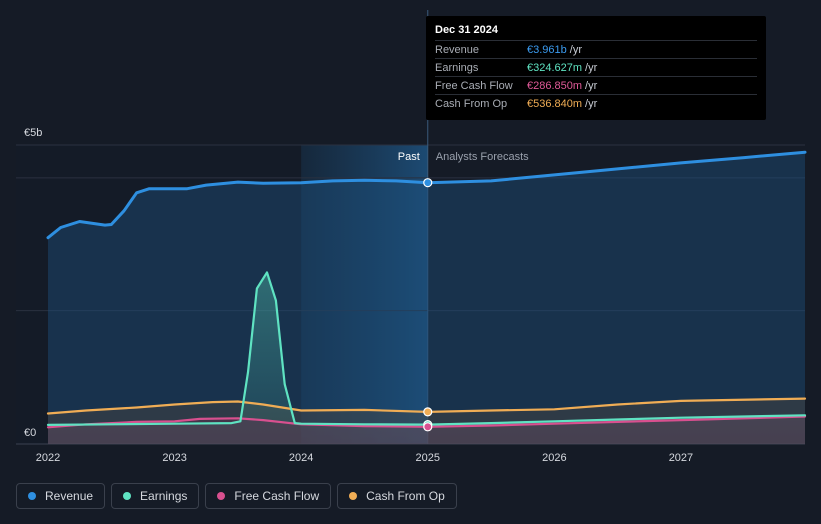 The height and width of the screenshot is (524, 821). I want to click on tooltip-row-earnings: Earnings €324.627m /yr, so click(596, 67).